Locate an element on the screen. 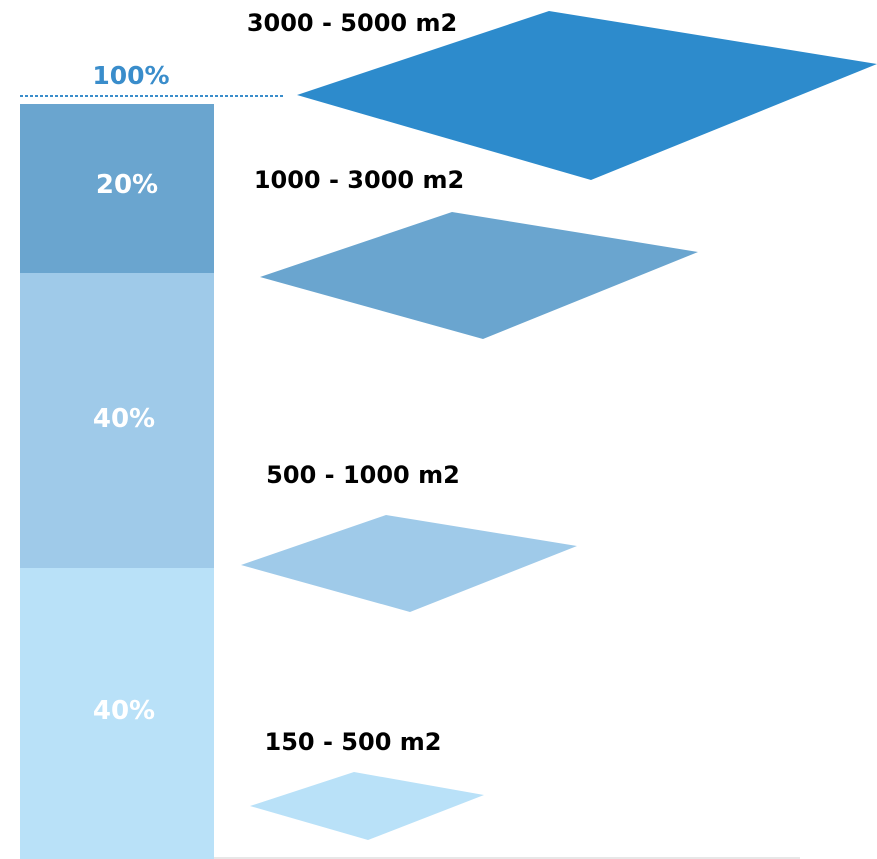  total-label: 100% is located at coordinates (130, 75).